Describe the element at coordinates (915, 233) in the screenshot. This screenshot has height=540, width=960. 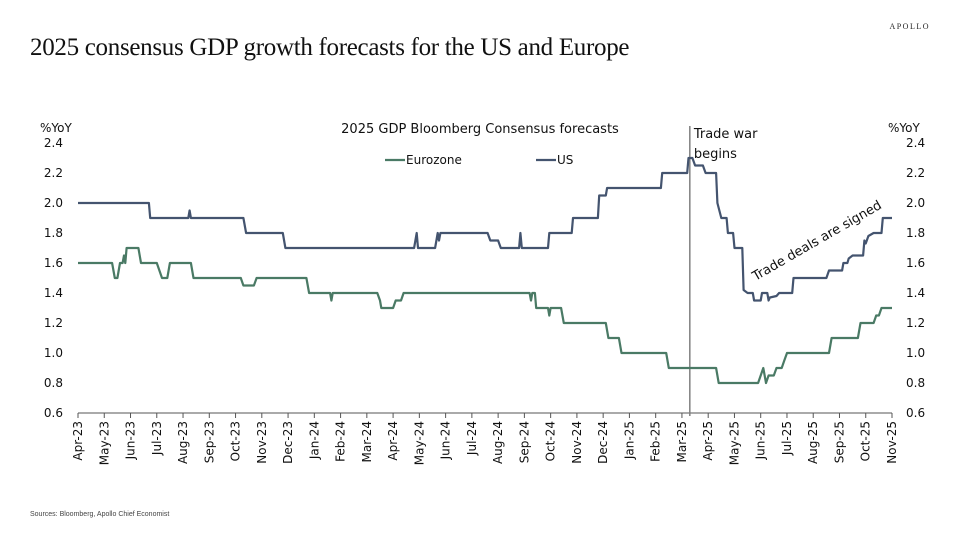
I see `y-tick-label-right: 1.8` at that location.